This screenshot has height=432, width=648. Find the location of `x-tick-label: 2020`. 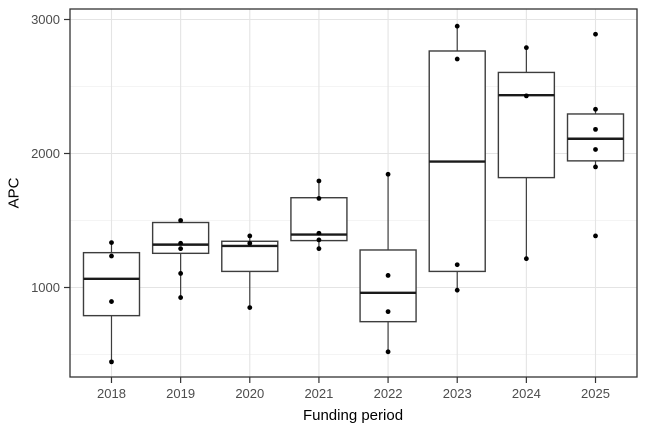

x-tick-label: 2020 is located at coordinates (249, 393).